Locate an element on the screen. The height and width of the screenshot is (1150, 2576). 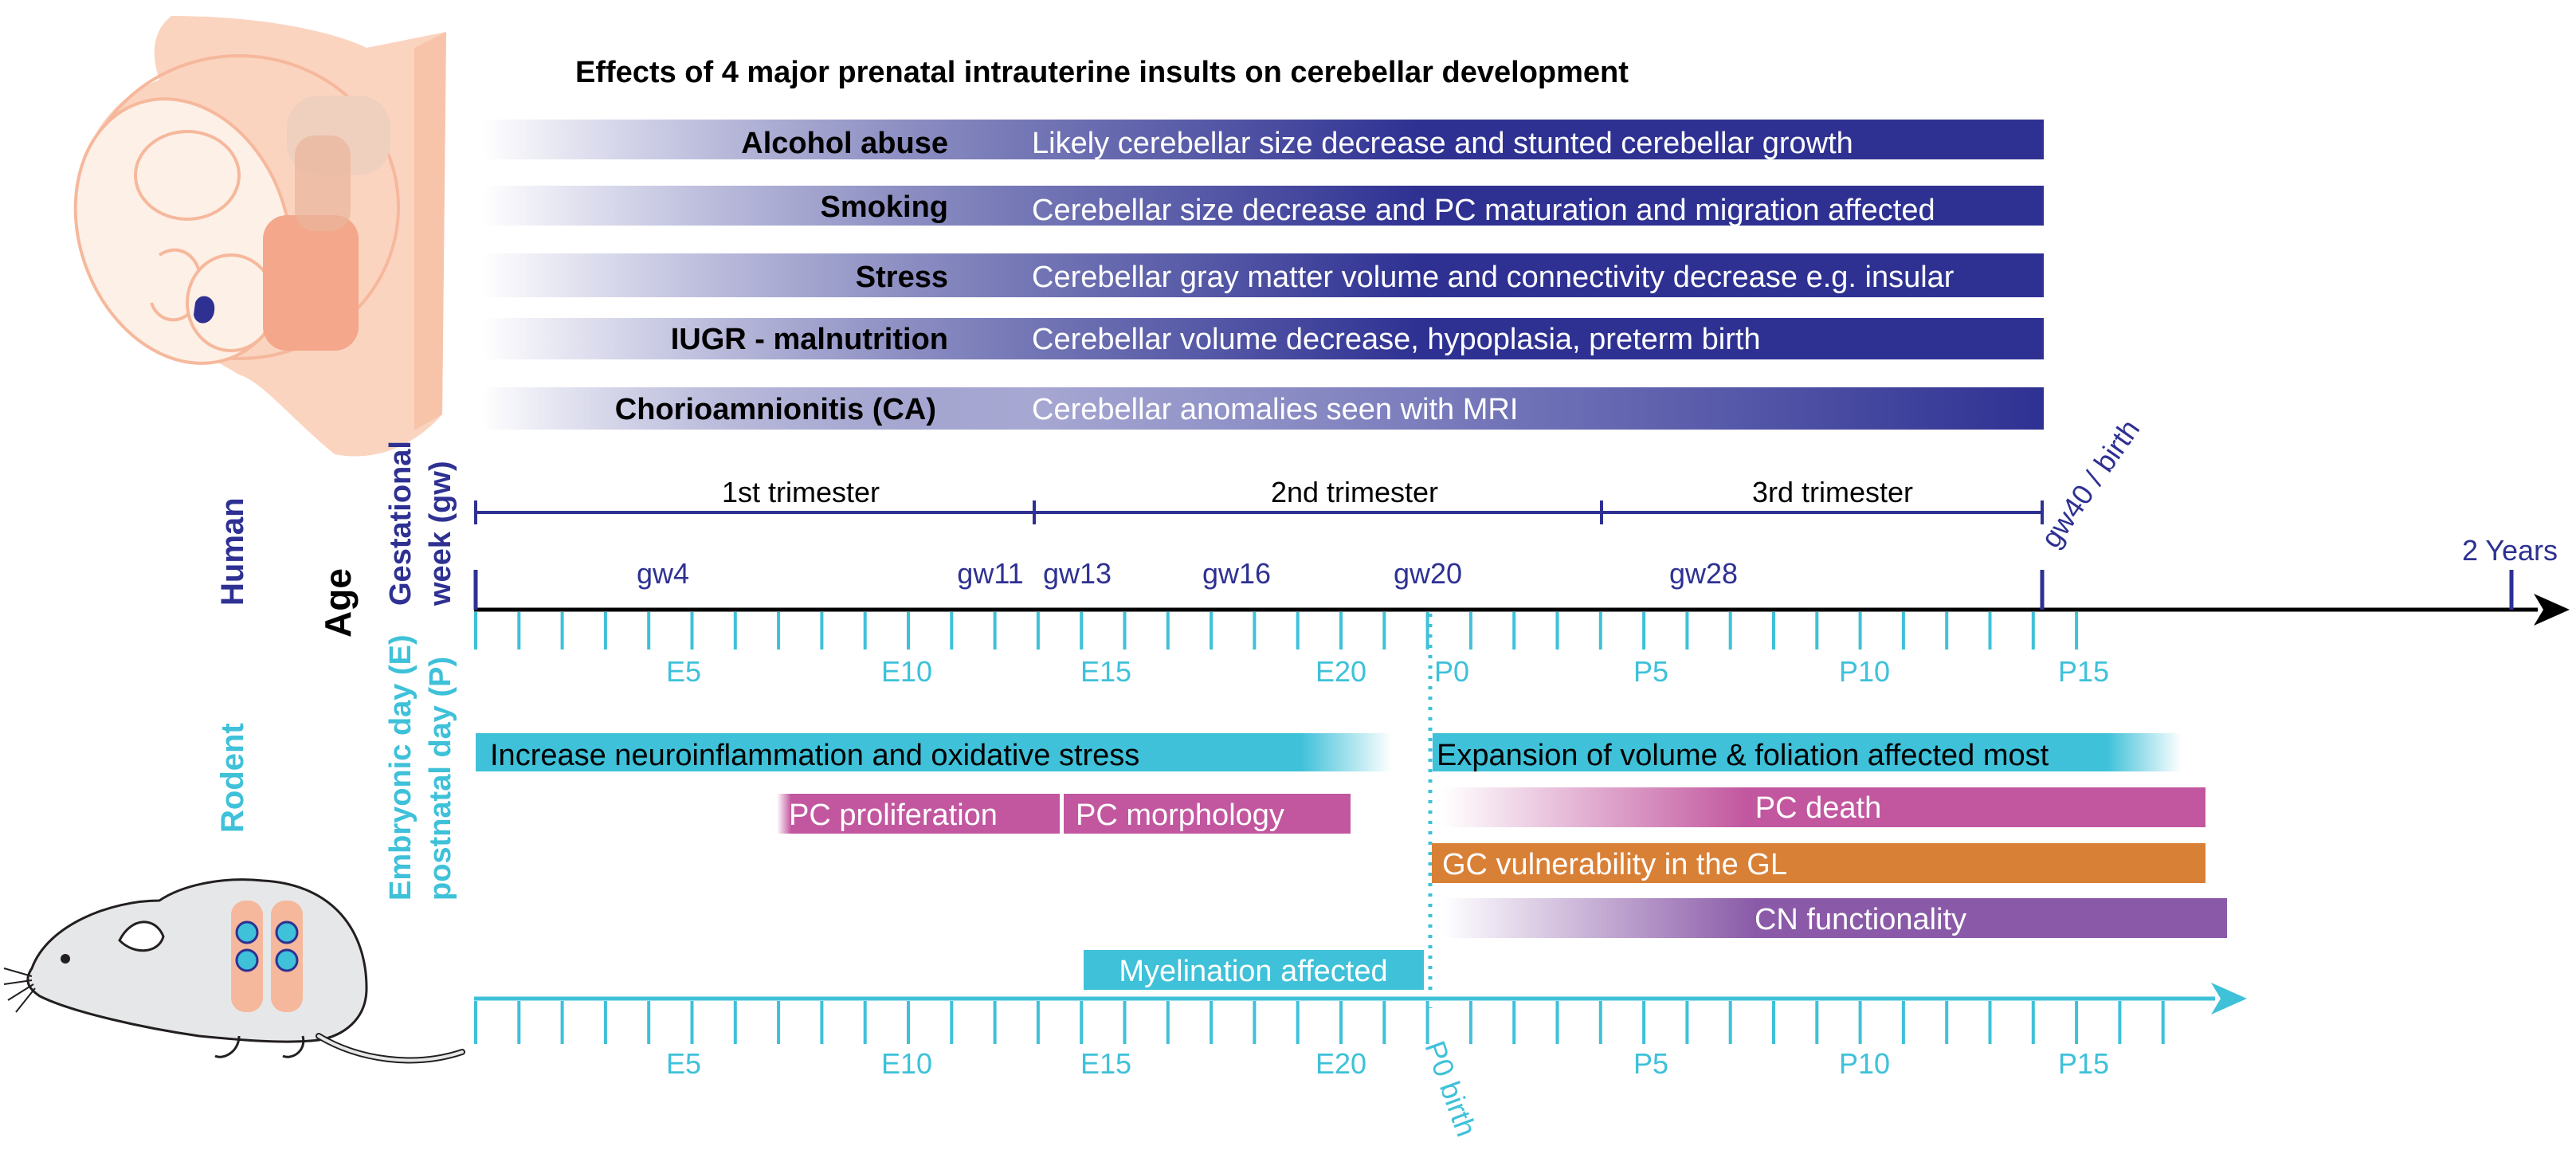
insult-effect: Cerebellar anomalies seen with MRI is located at coordinates (1275, 409).